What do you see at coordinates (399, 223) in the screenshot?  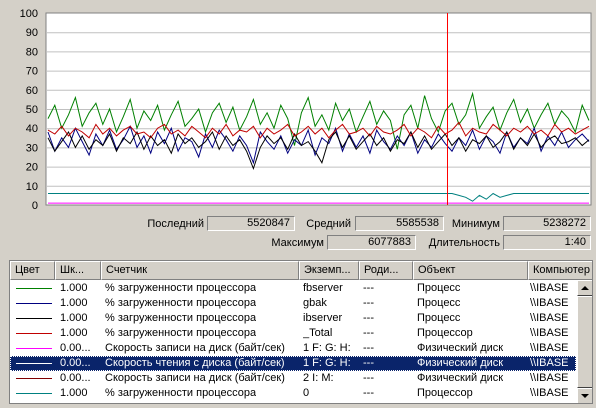 I see `avg-value: 5585538` at bounding box center [399, 223].